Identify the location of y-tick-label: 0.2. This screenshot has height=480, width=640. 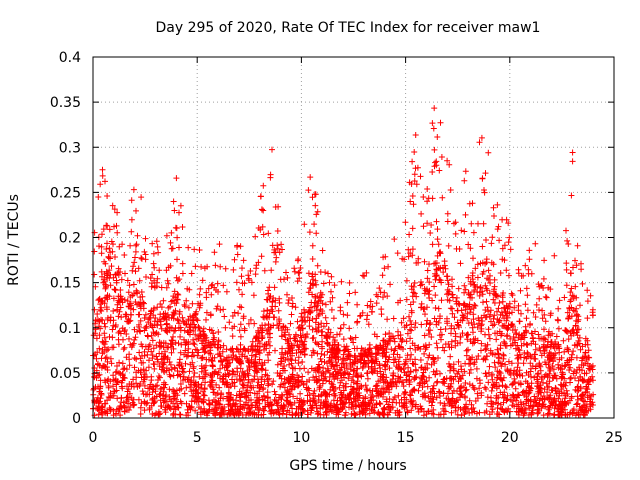
(70, 239).